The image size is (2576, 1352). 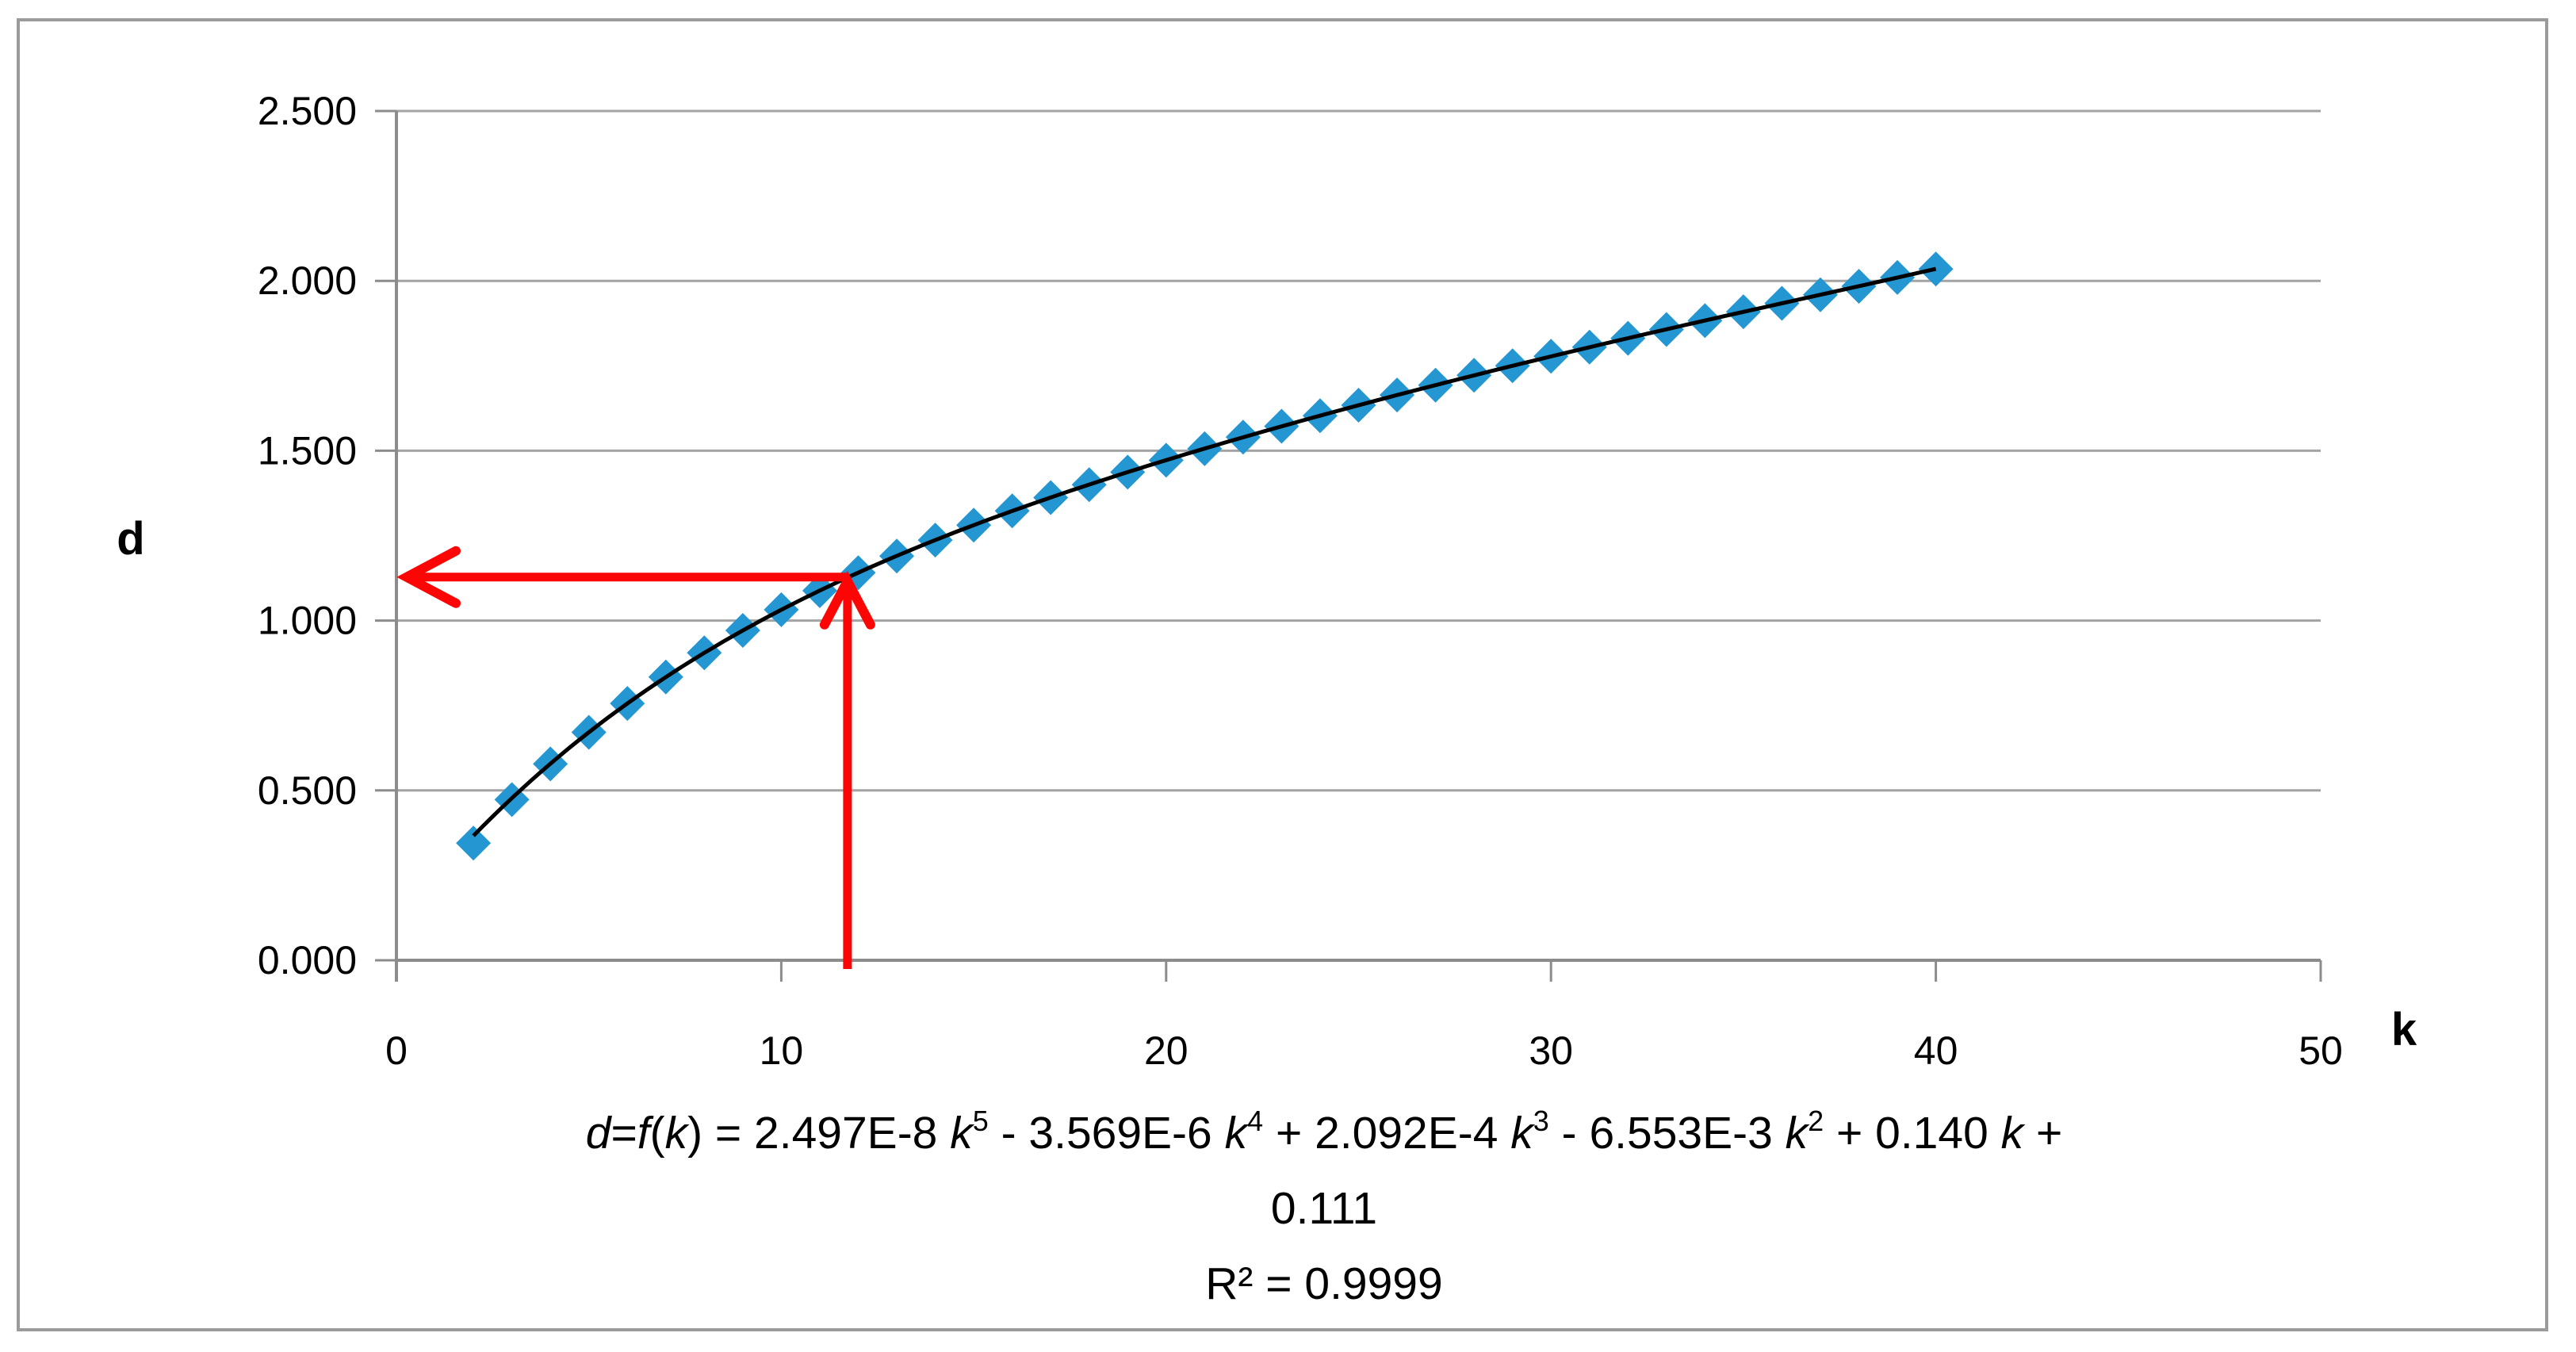 What do you see at coordinates (1386, 1133) in the screenshot?
I see `equation-segment: + 2.092E-4` at bounding box center [1386, 1133].